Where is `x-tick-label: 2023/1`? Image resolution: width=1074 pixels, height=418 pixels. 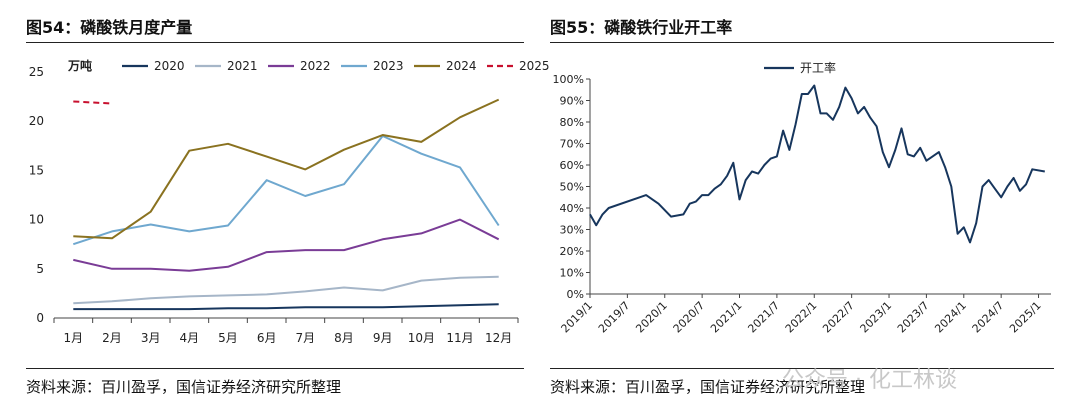
x-tick-label: 2023/1 is located at coordinates (876, 317).